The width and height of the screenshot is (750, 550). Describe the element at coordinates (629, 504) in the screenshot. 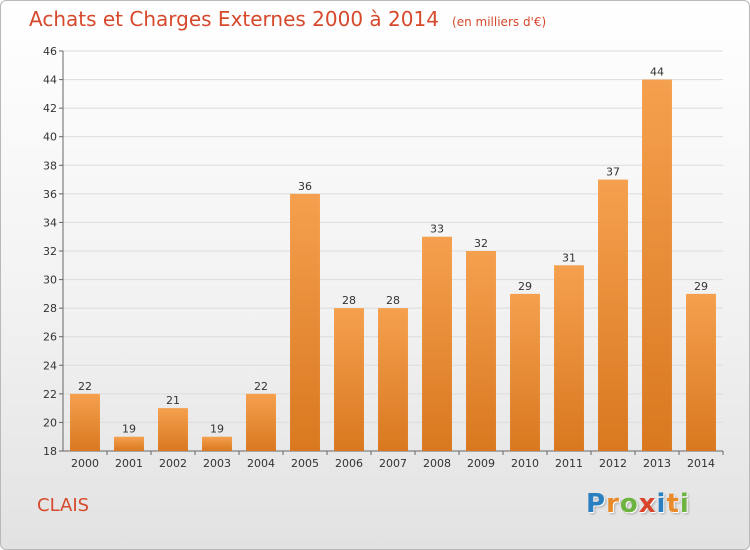

I see `brand-letter: o` at that location.